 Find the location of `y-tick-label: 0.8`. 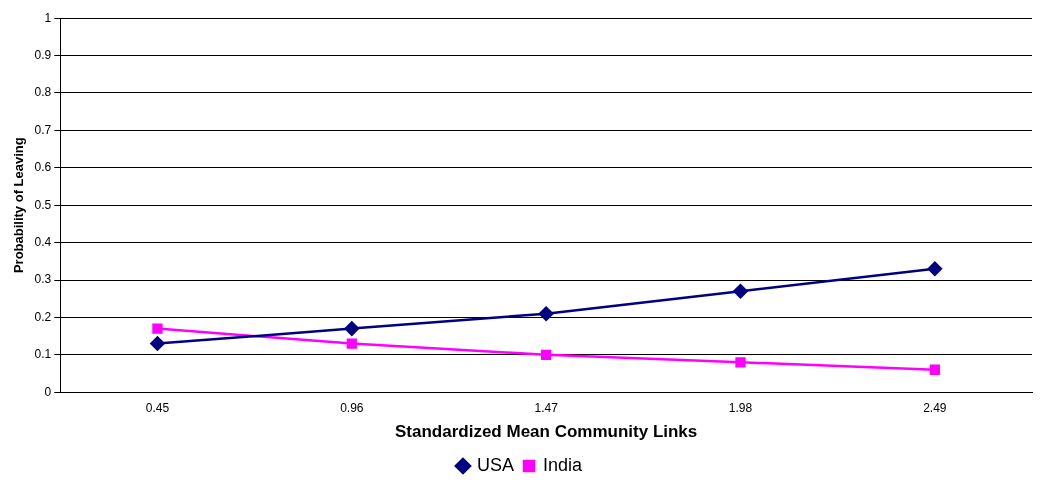

y-tick-label: 0.8 is located at coordinates (43, 92).